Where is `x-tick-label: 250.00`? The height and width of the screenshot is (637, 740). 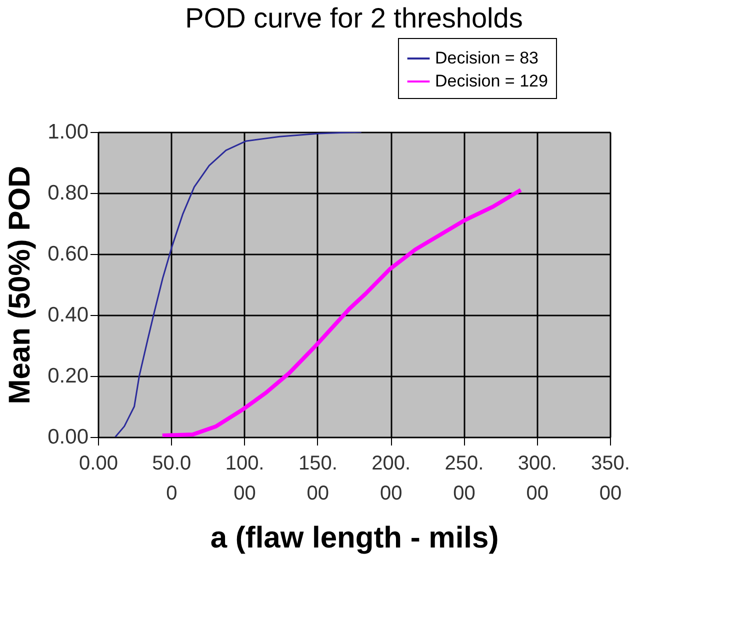 x-tick-label: 250.00 is located at coordinates (464, 478).